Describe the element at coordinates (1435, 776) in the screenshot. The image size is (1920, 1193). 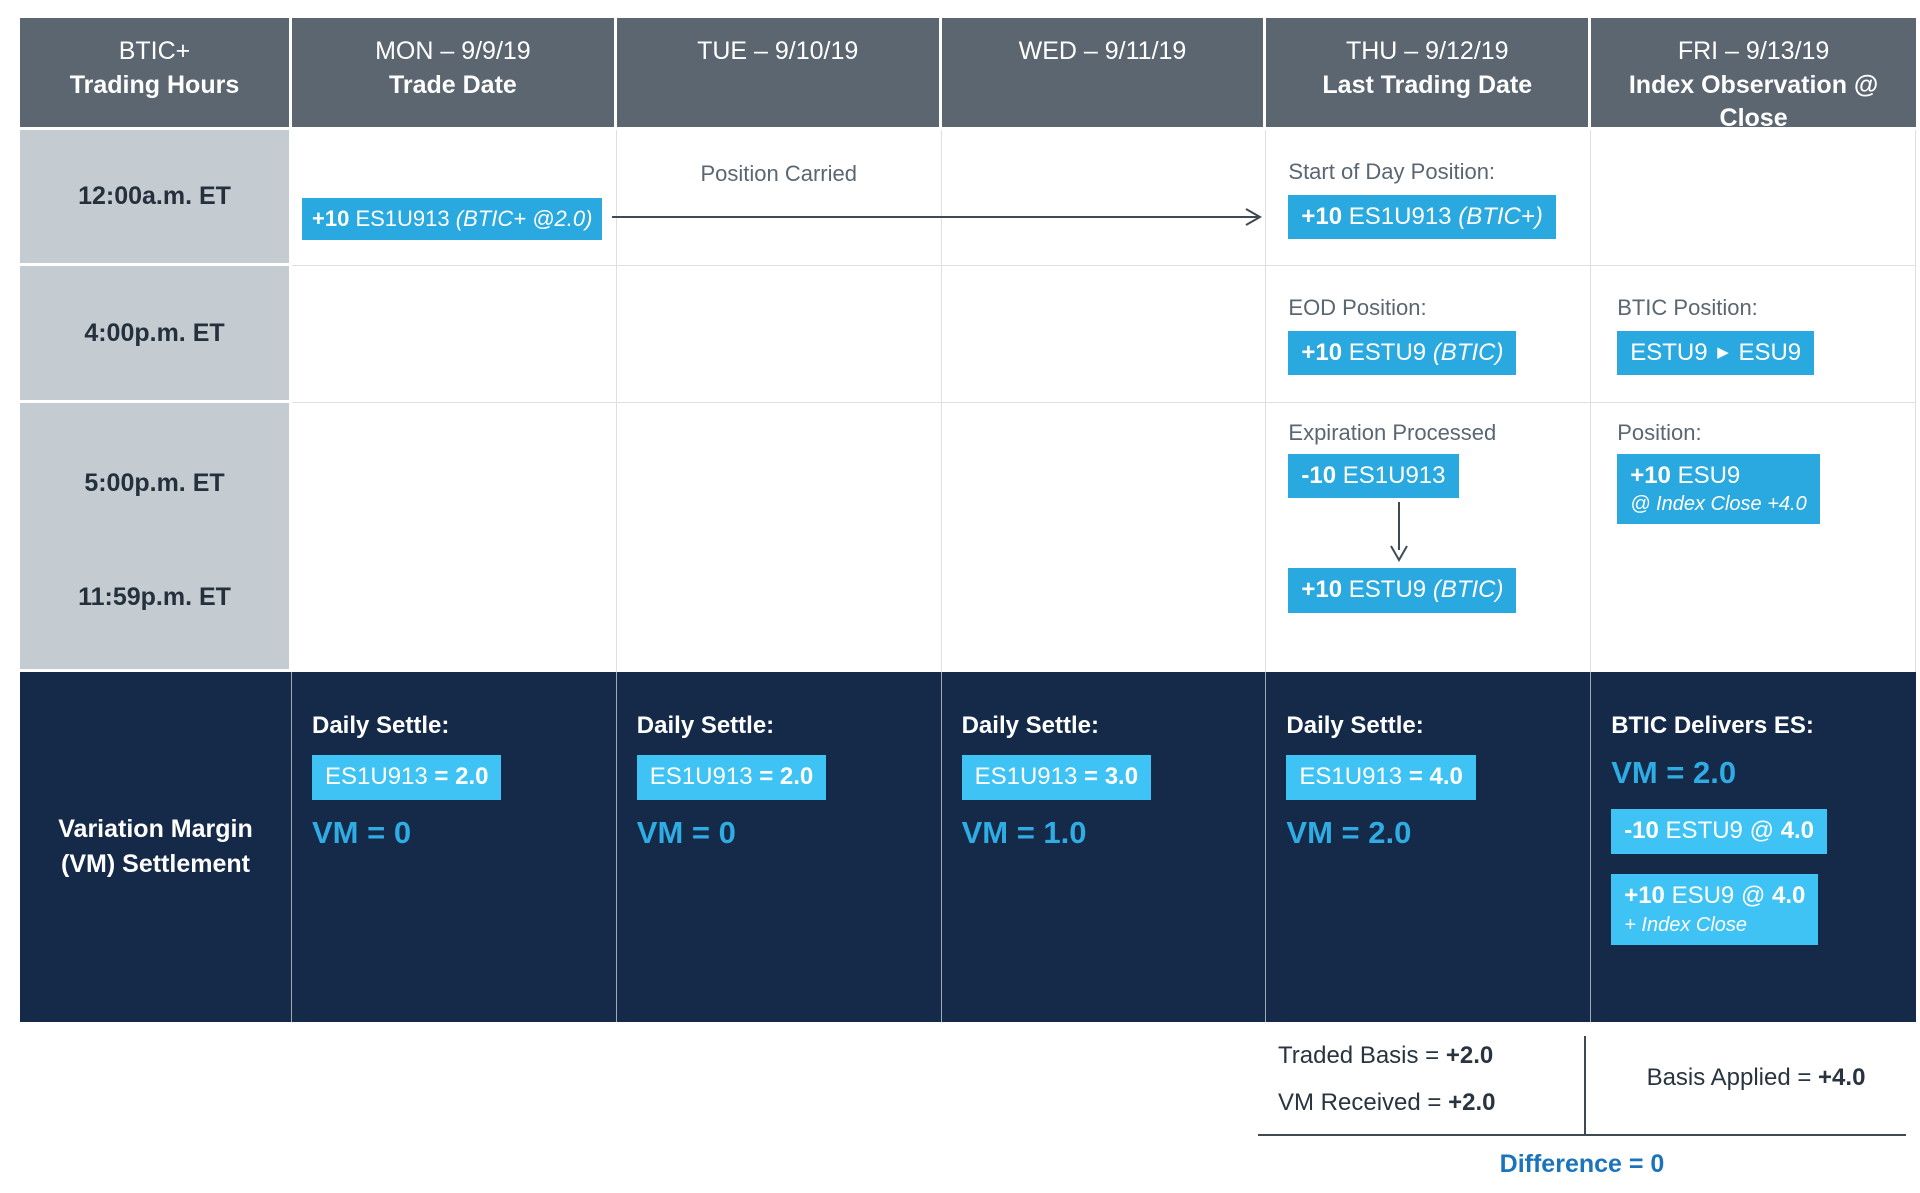
I see `badge-value: = 4.0` at that location.